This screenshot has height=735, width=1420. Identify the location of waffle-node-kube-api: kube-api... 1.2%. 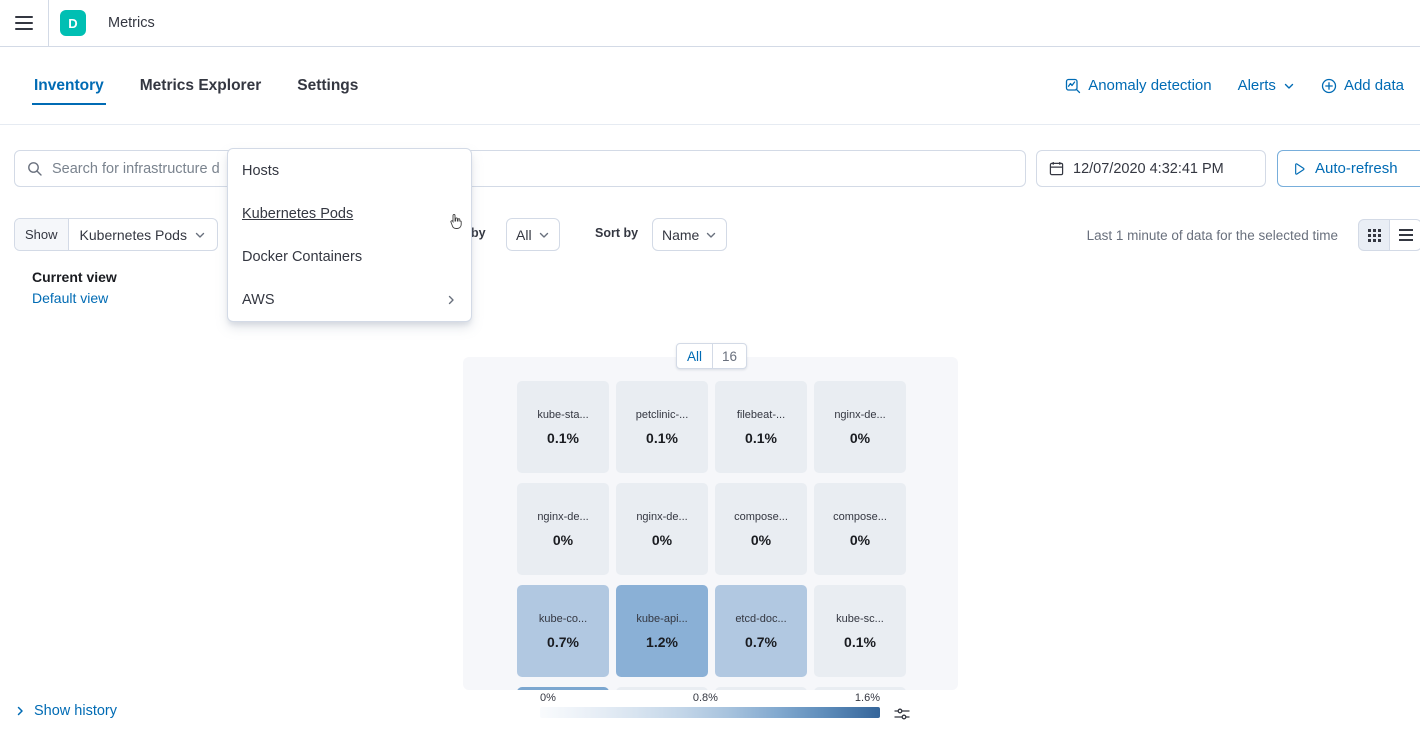
(662, 631).